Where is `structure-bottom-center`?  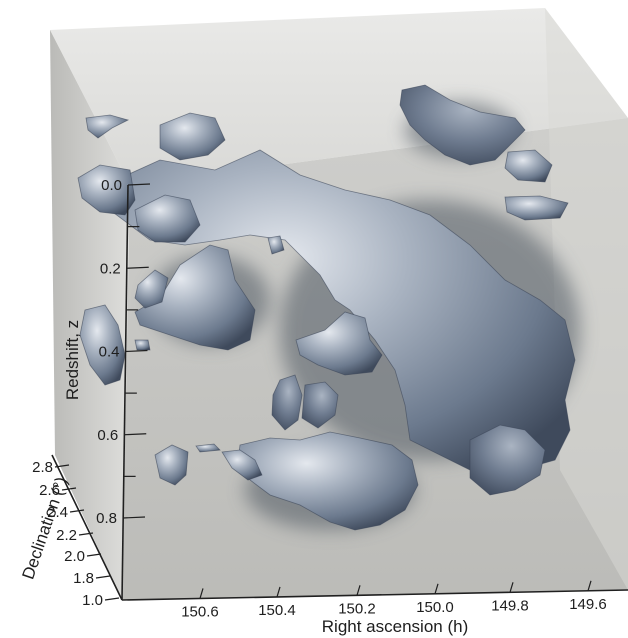 structure-bottom-center is located at coordinates (328, 481).